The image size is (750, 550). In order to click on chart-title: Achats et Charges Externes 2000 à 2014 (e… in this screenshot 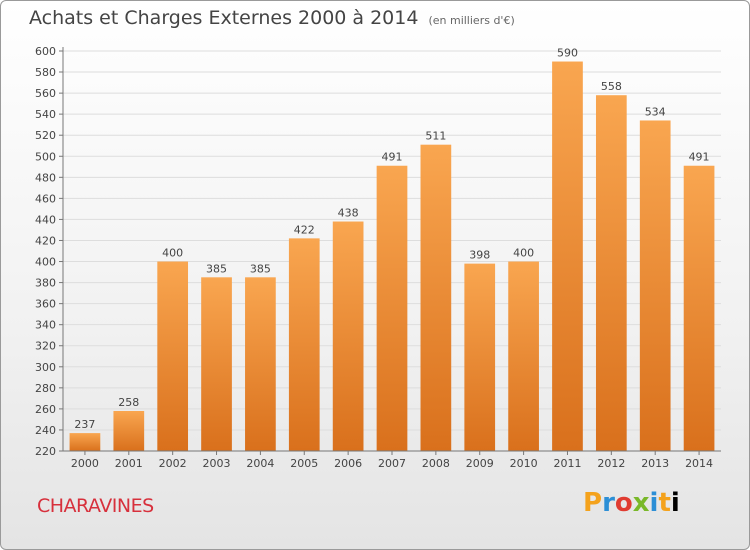, I will do `click(272, 18)`.